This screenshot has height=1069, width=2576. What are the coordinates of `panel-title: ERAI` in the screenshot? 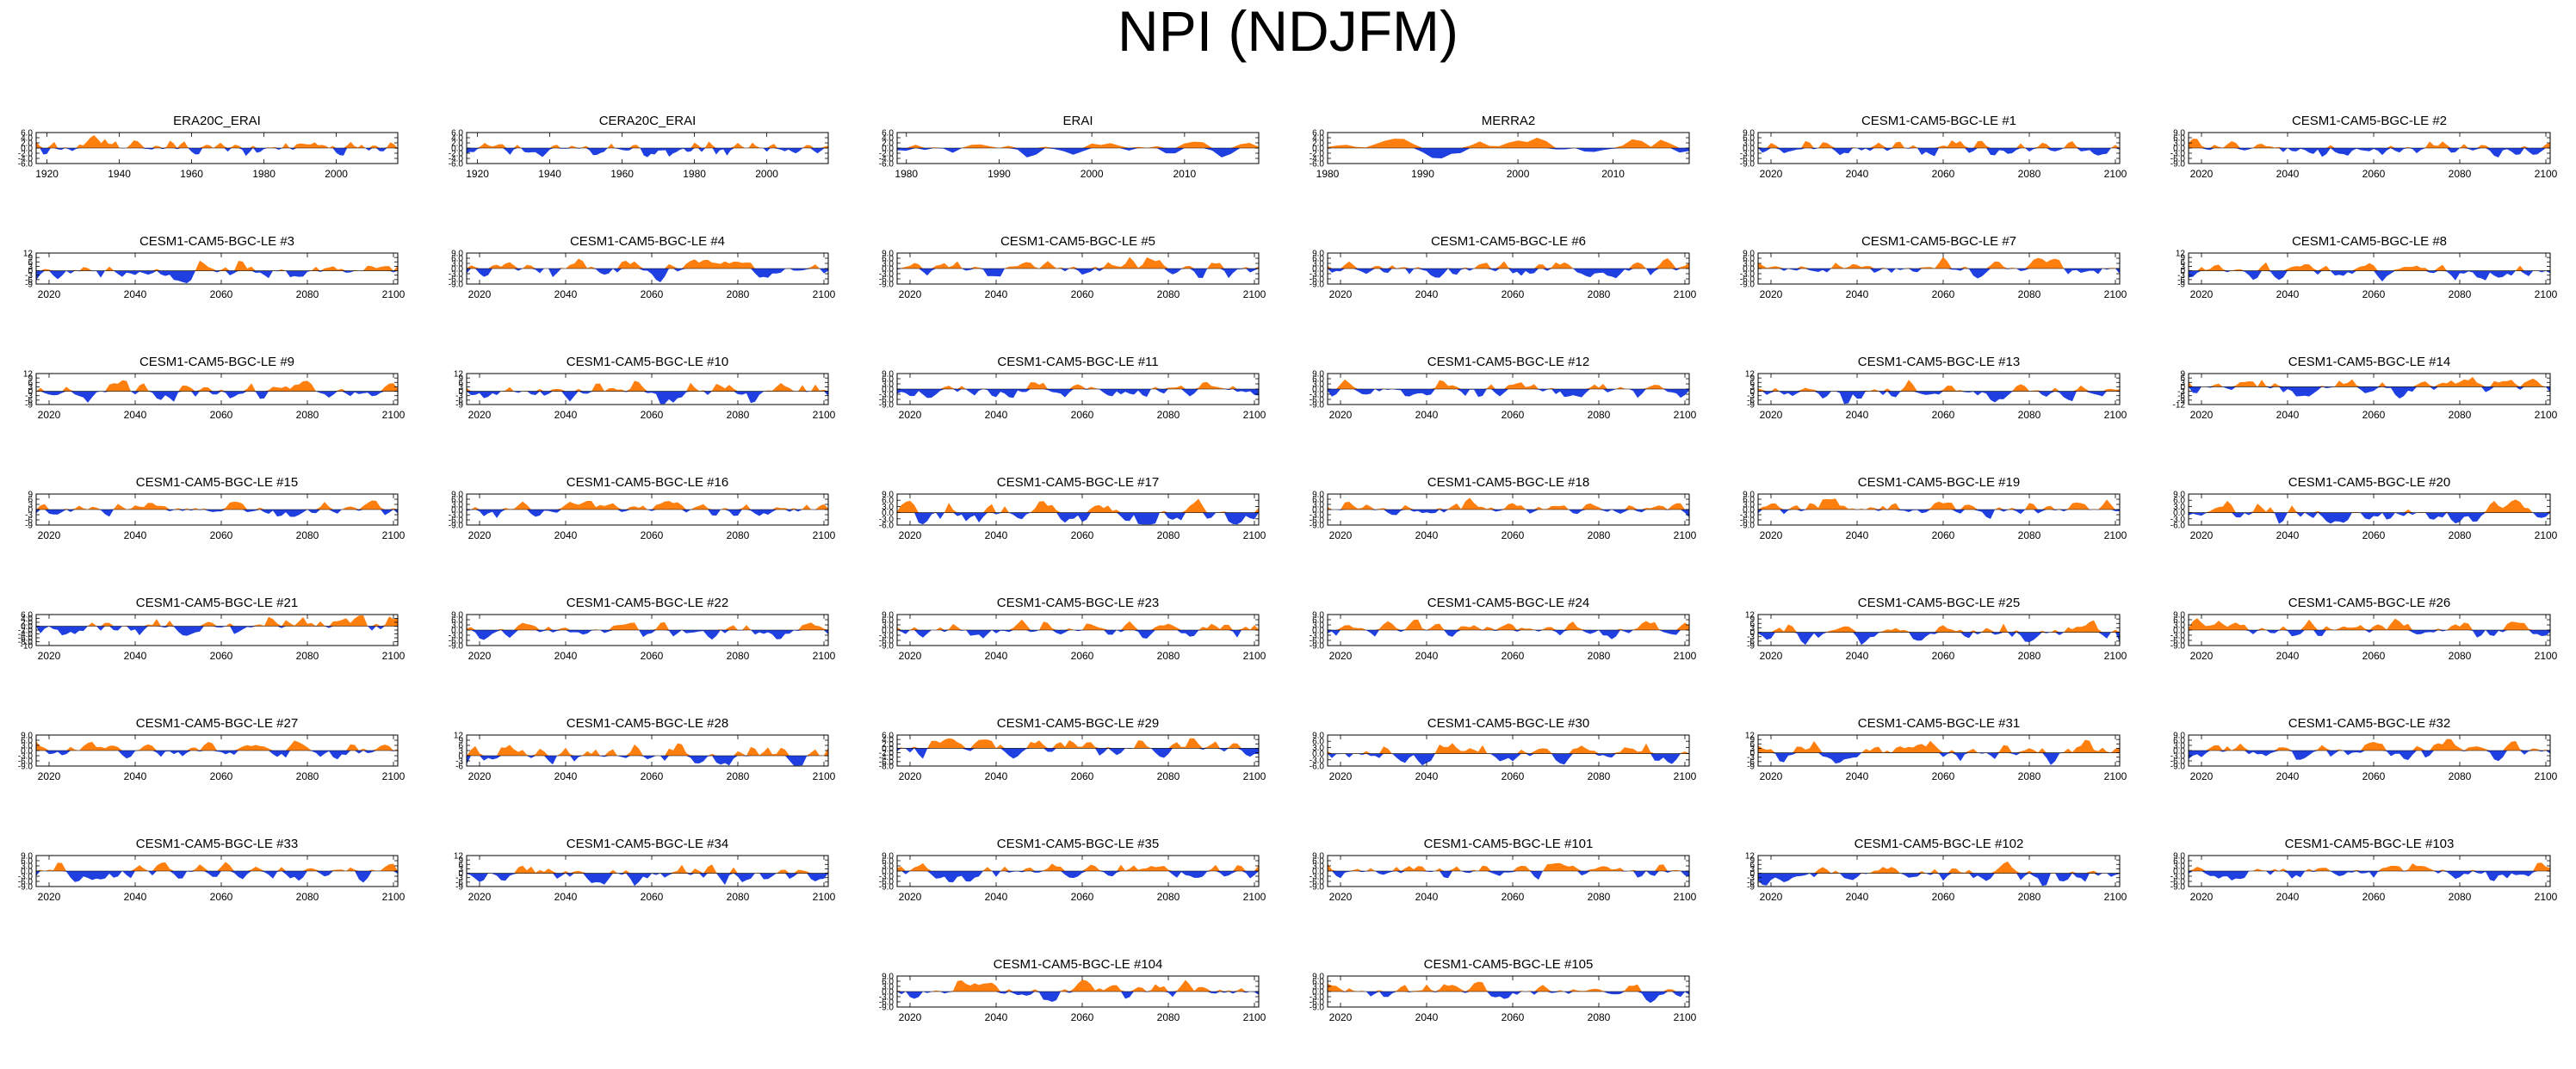 It's located at (1078, 121).